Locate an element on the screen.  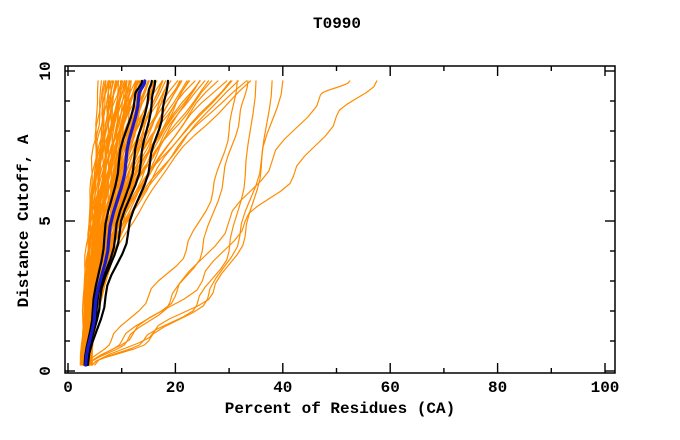
x-tick-label: 60 is located at coordinates (390, 388).